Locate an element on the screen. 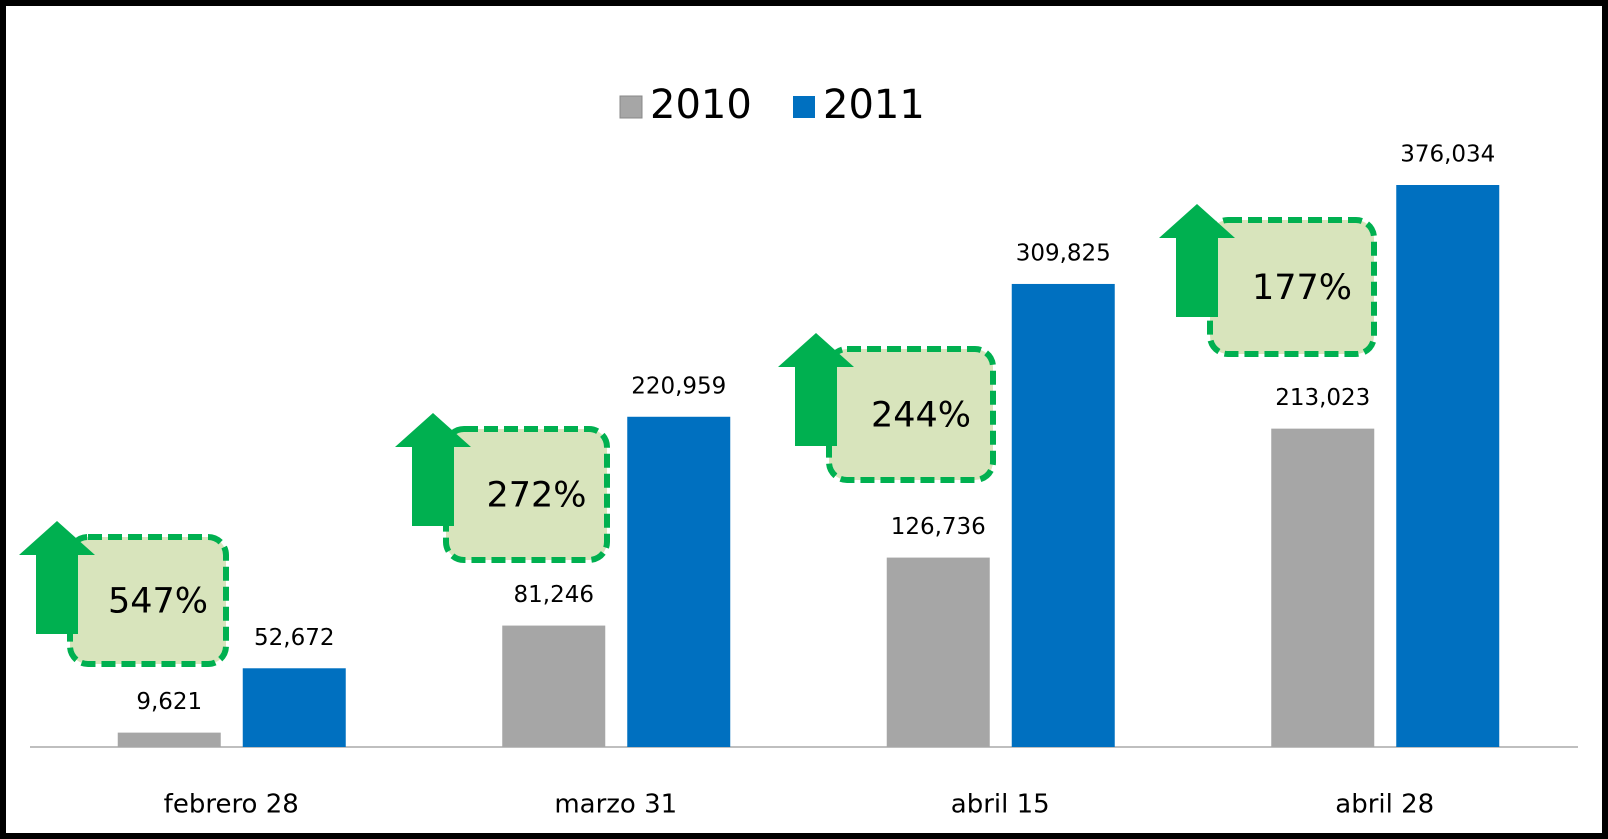 The width and height of the screenshot is (1608, 839). value-label: 126,736 is located at coordinates (938, 527).